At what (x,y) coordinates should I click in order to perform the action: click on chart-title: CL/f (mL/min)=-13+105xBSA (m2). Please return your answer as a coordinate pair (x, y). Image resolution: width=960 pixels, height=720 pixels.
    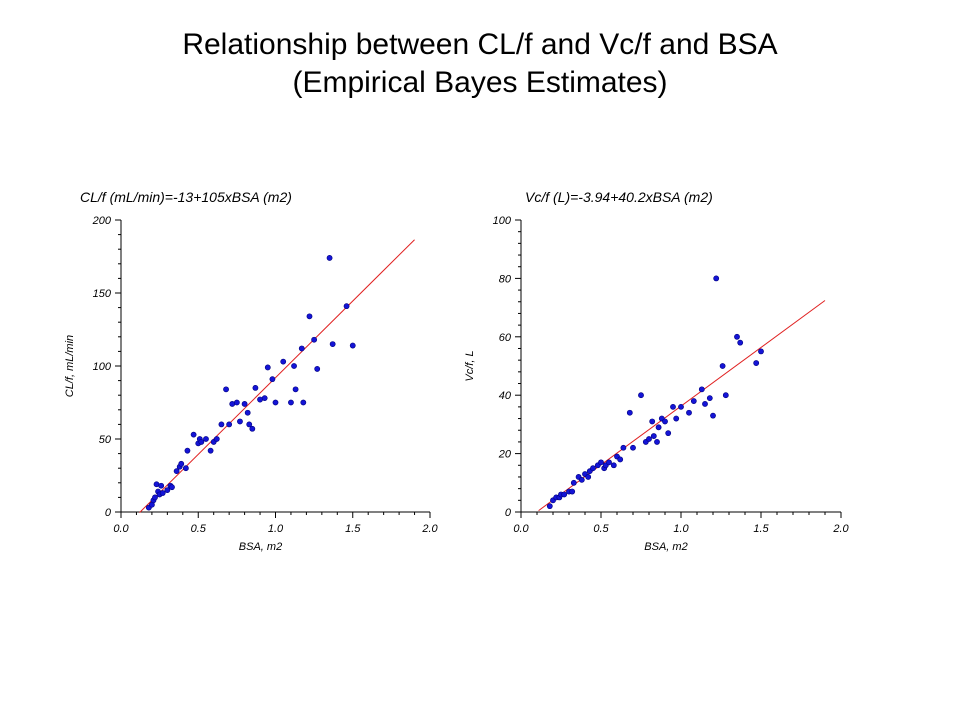
    Looking at the image, I should click on (186, 197).